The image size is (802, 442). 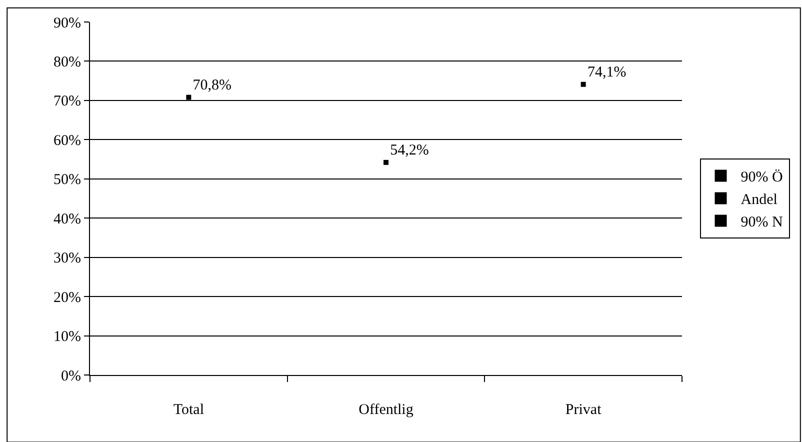 I want to click on legend-label: Andel, so click(x=759, y=200).